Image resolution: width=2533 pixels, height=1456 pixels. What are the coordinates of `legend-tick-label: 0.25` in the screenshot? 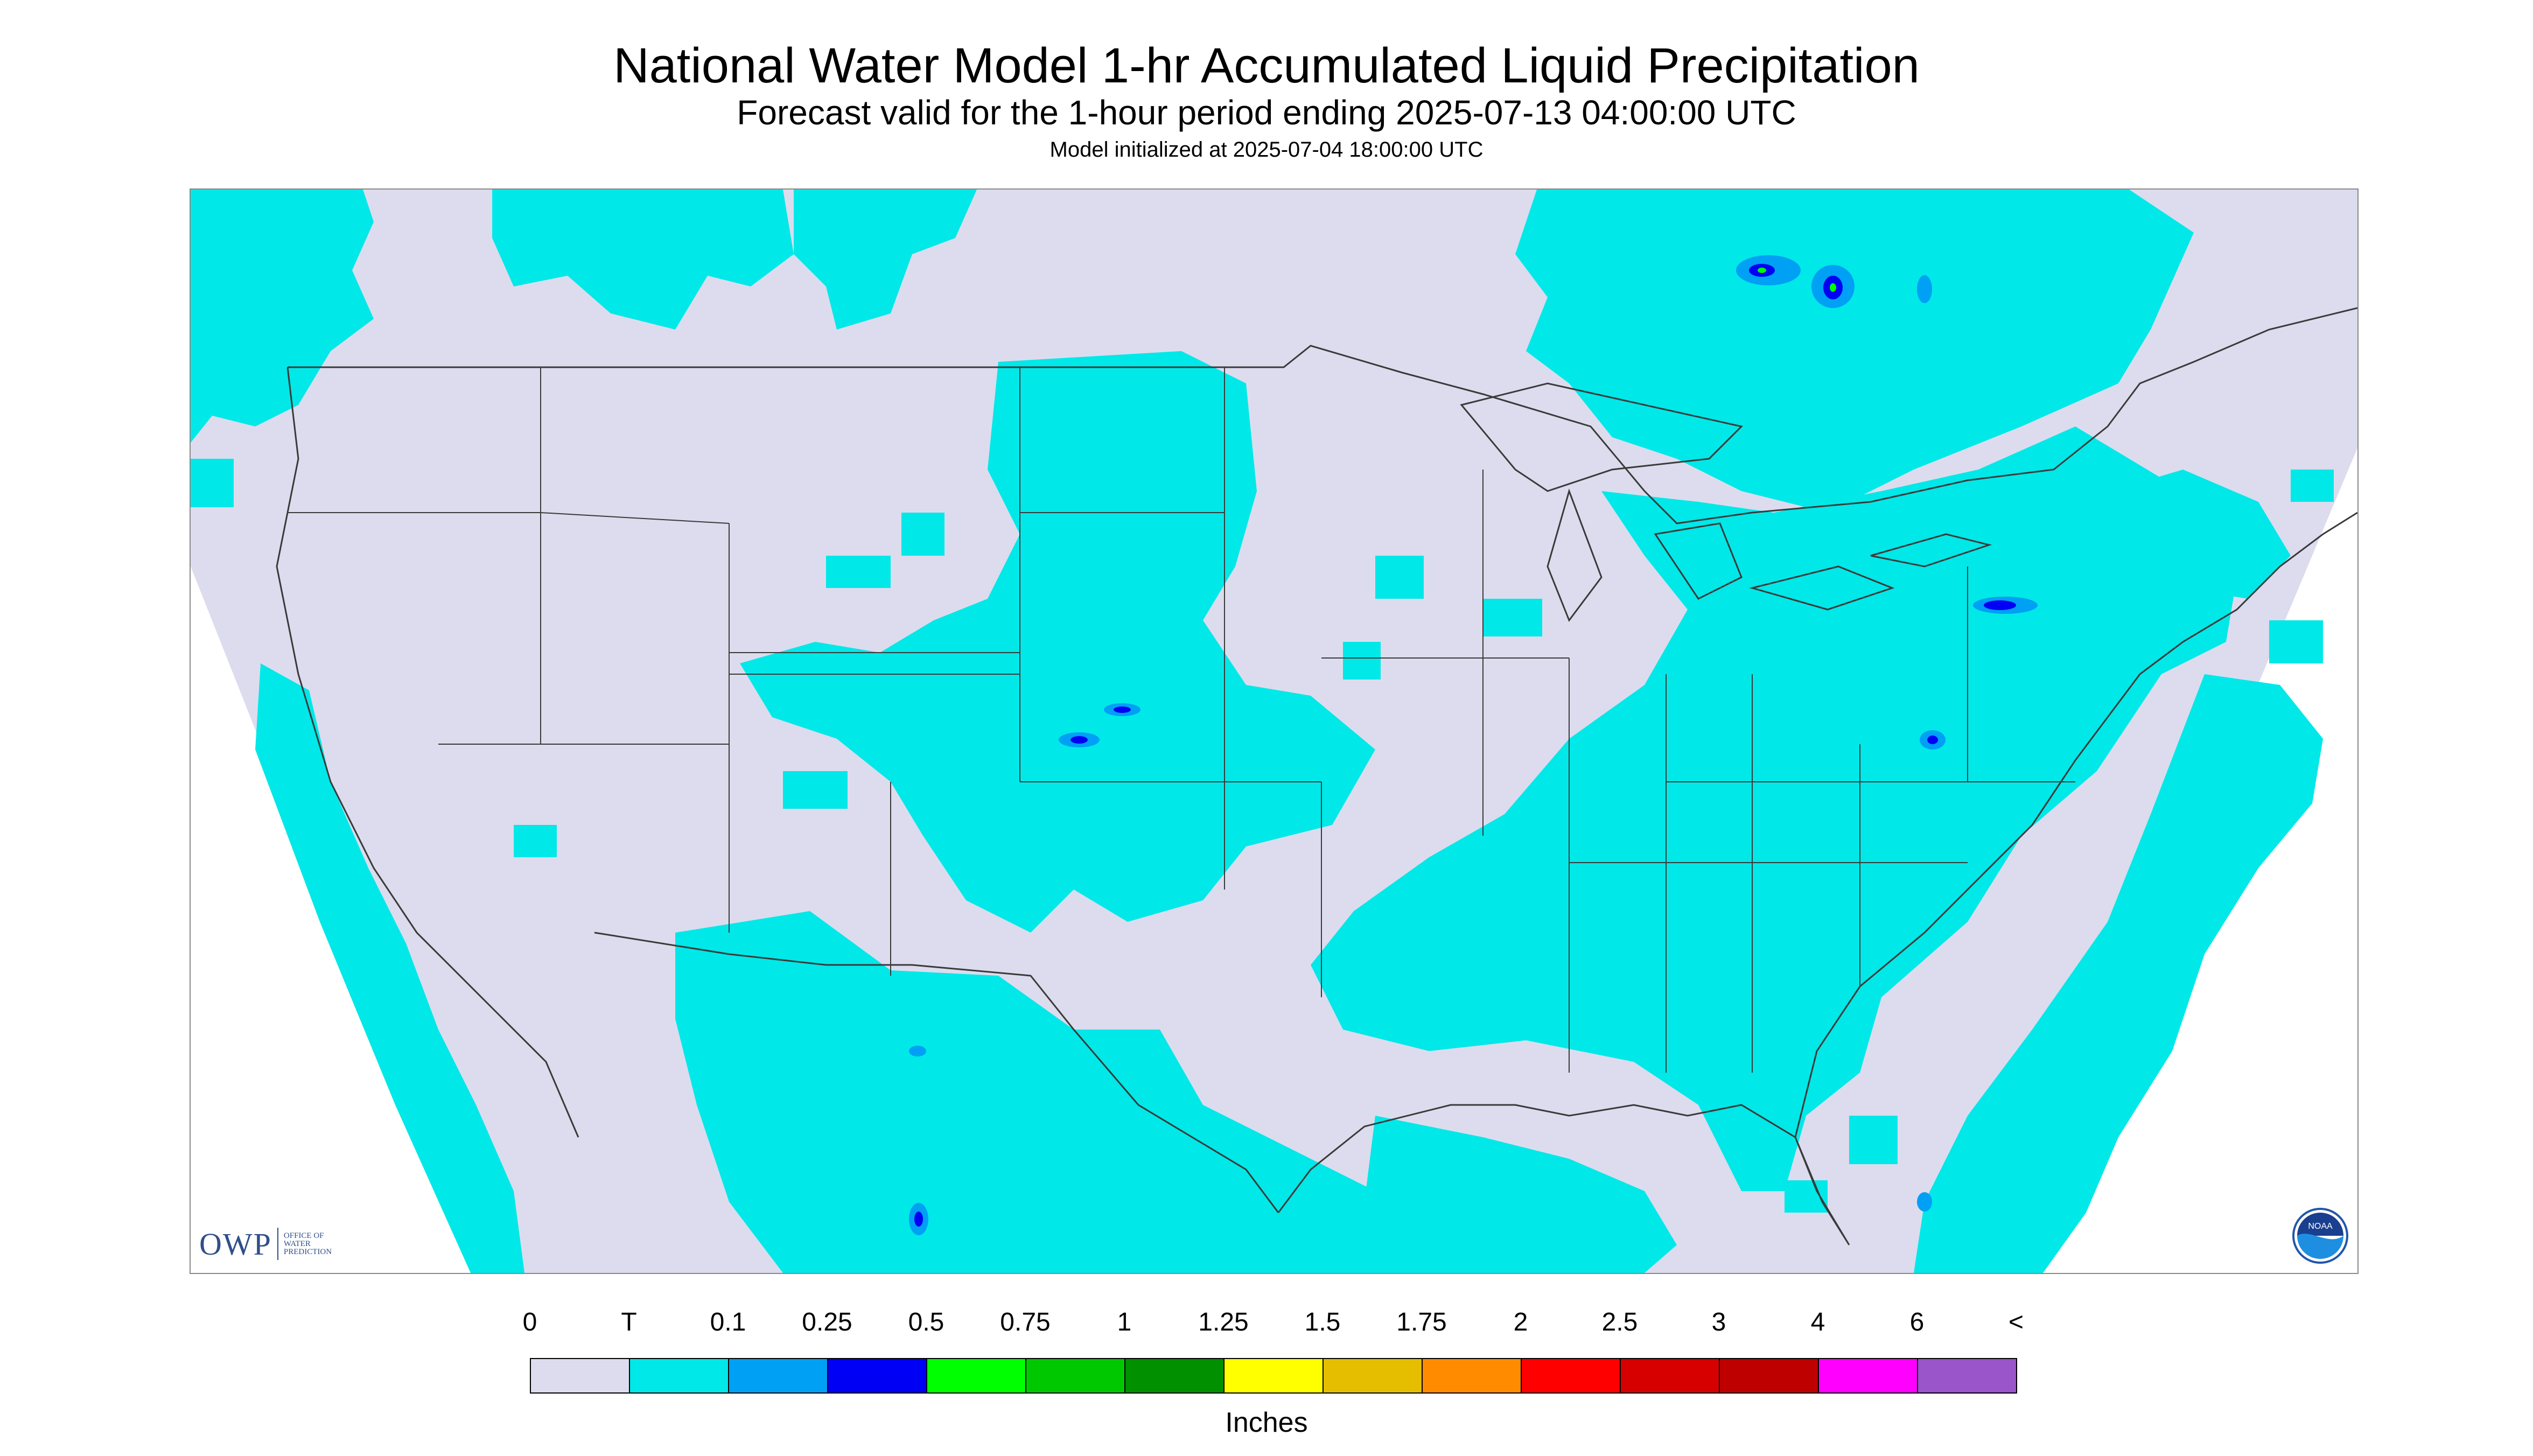 It's located at (827, 1322).